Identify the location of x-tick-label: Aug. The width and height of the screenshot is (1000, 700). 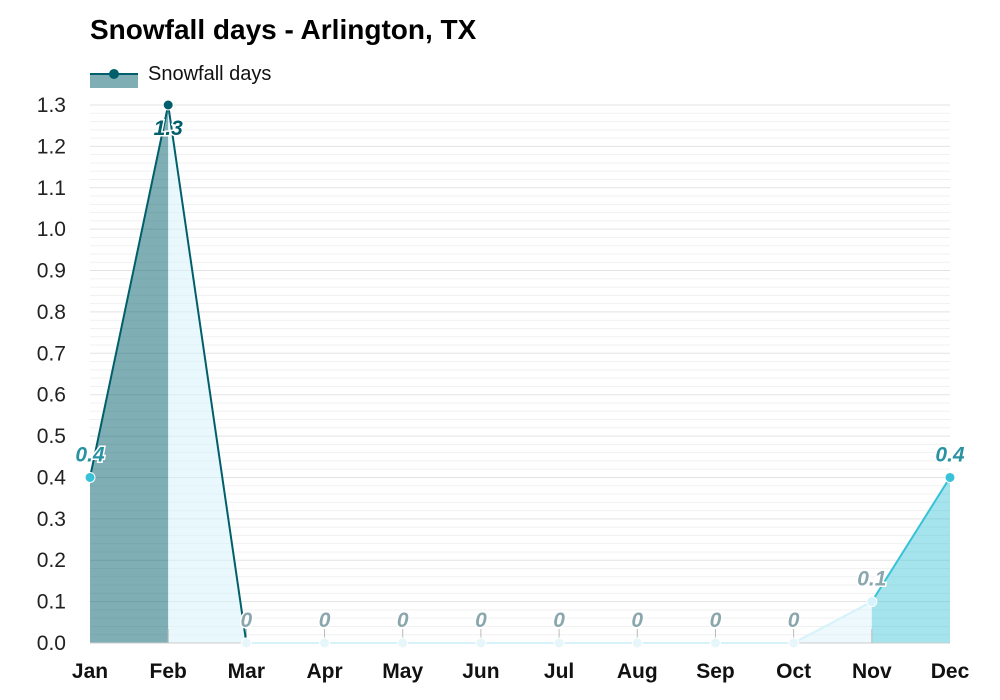
(637, 671).